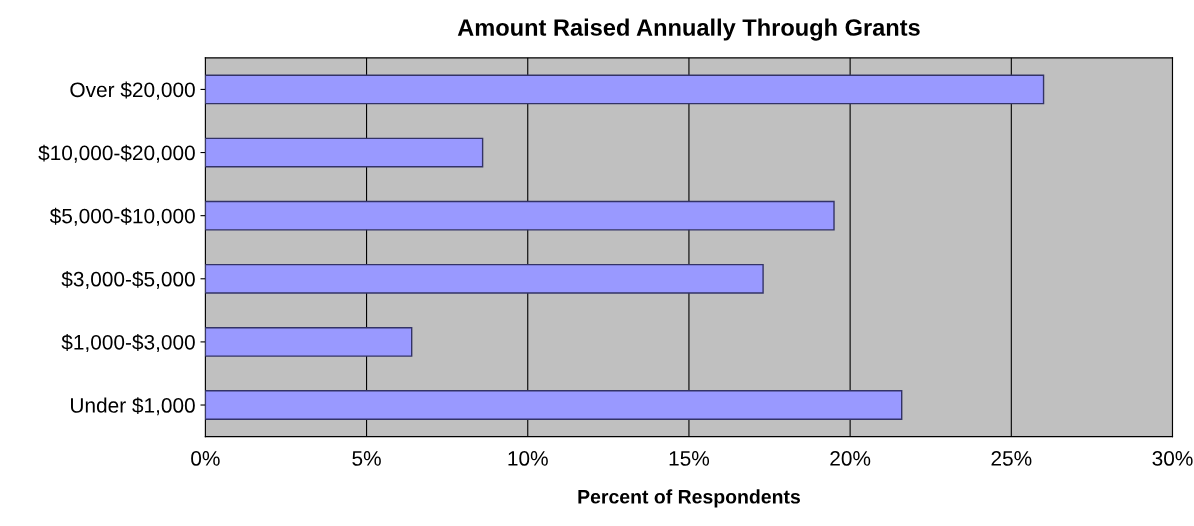  I want to click on x-tick-label: 20%, so click(850, 458).